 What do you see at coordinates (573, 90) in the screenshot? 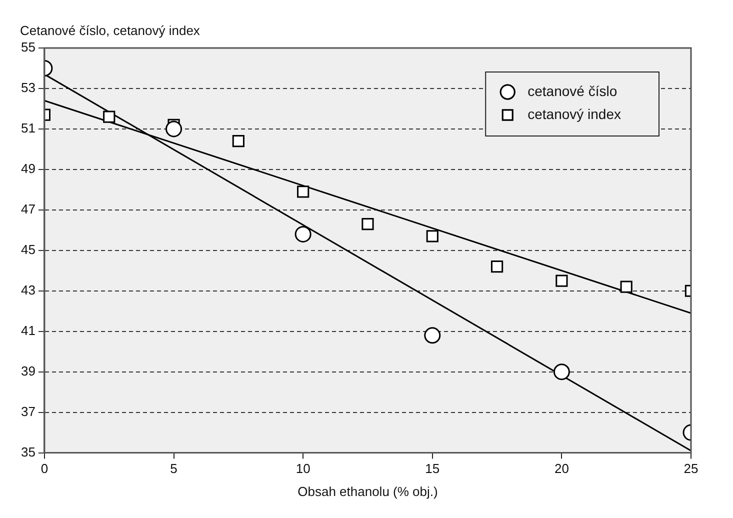
I see `legend-label: cetanové číslo` at bounding box center [573, 90].